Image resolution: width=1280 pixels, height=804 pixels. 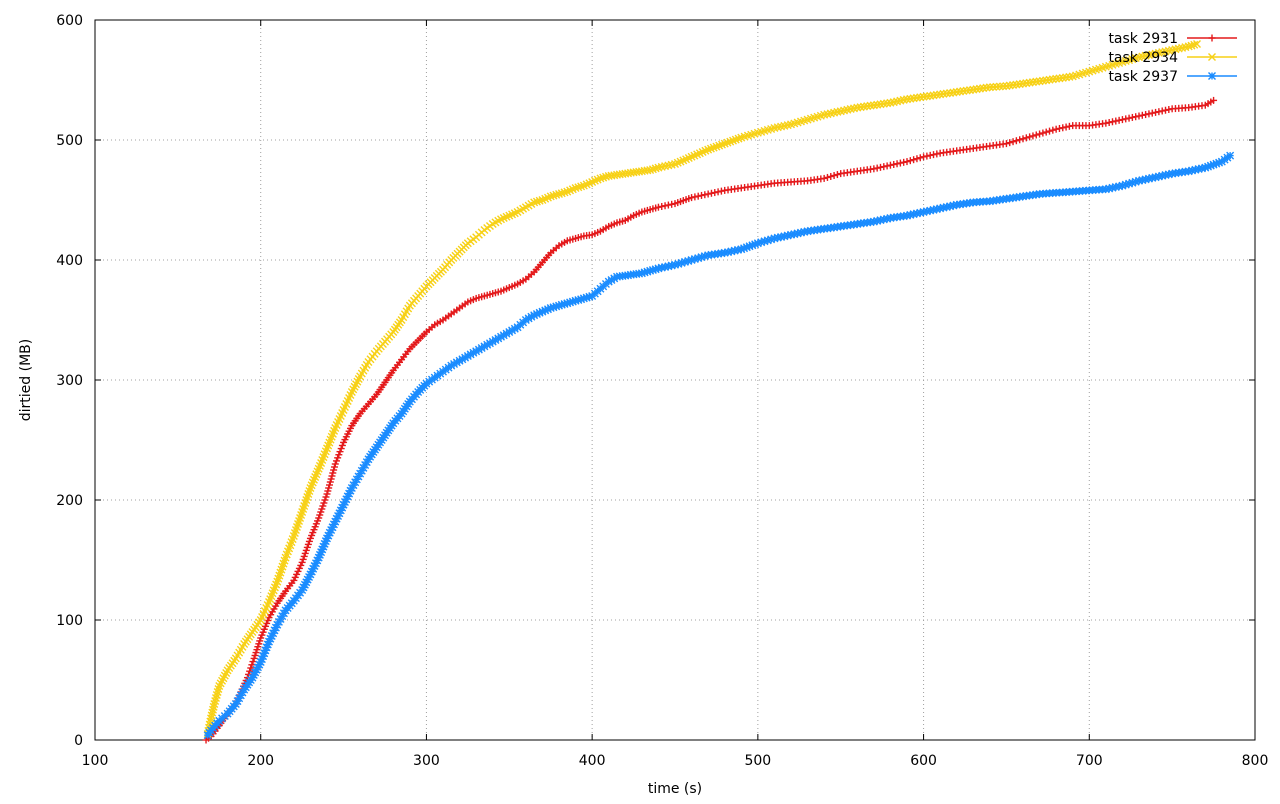 What do you see at coordinates (1143, 58) in the screenshot?
I see `legend-label: task 2934` at bounding box center [1143, 58].